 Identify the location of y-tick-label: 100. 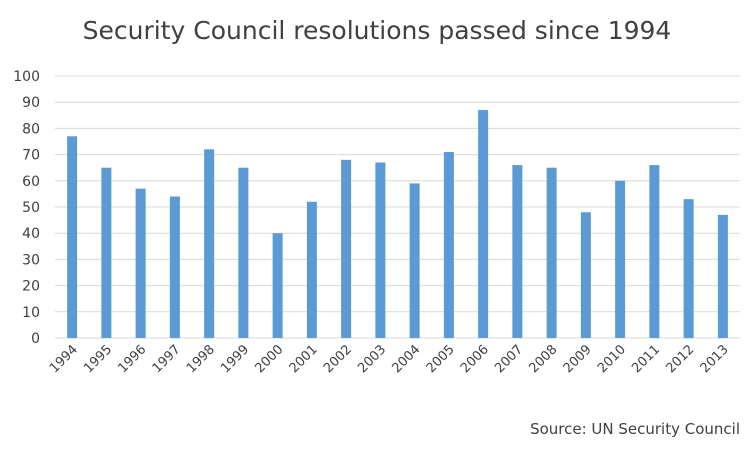
(26, 77).